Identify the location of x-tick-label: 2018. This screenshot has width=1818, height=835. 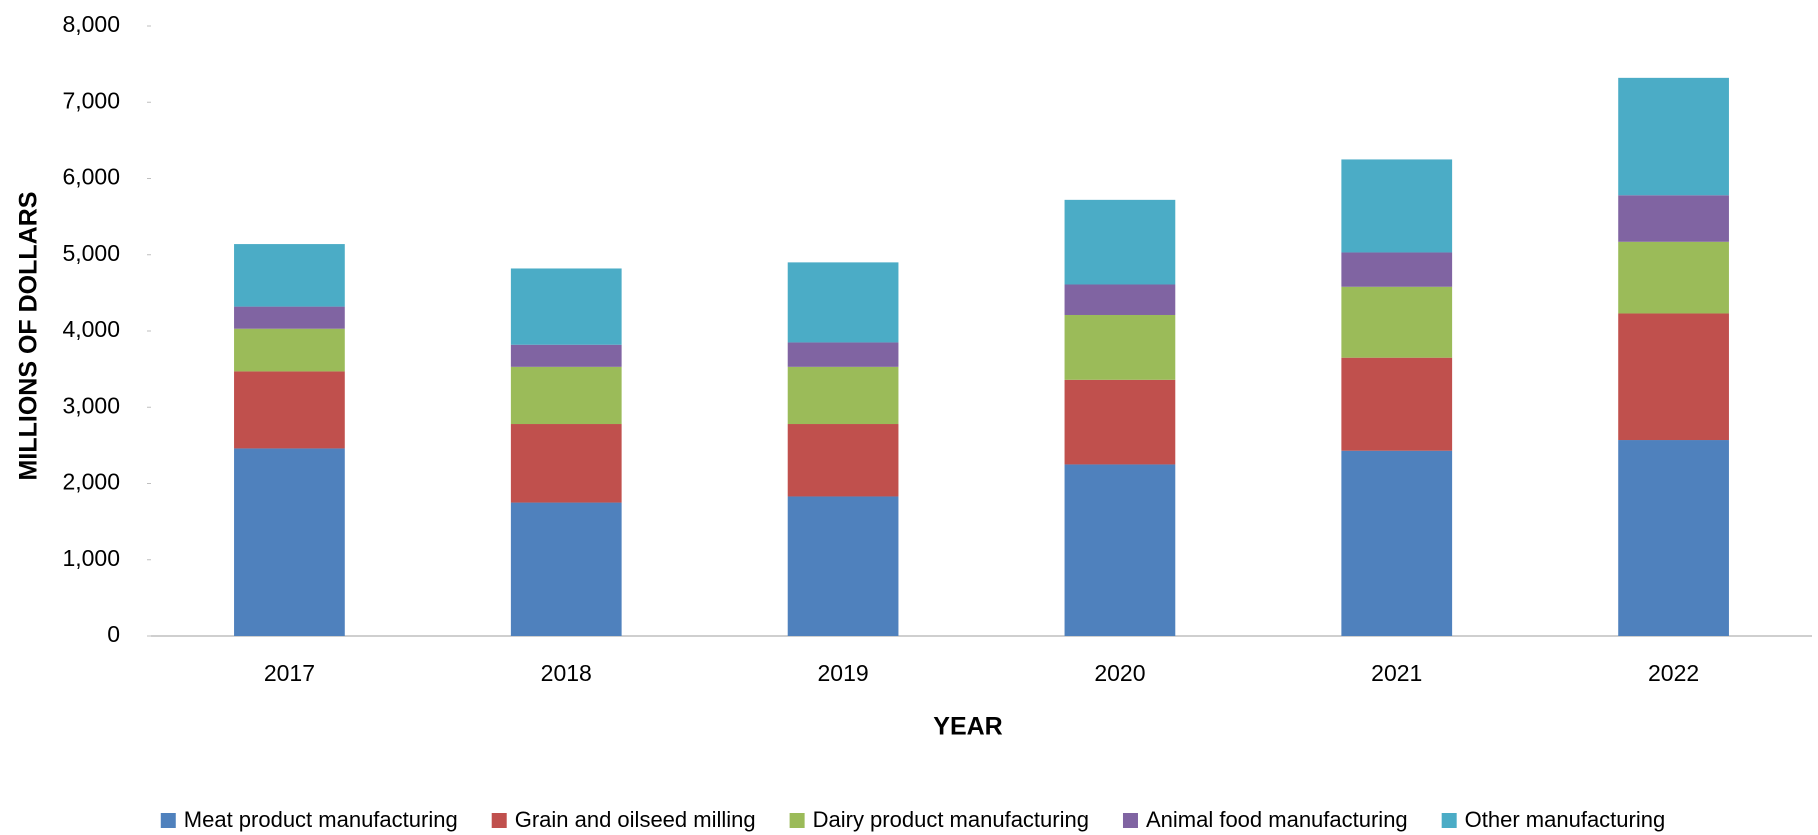
(566, 673).